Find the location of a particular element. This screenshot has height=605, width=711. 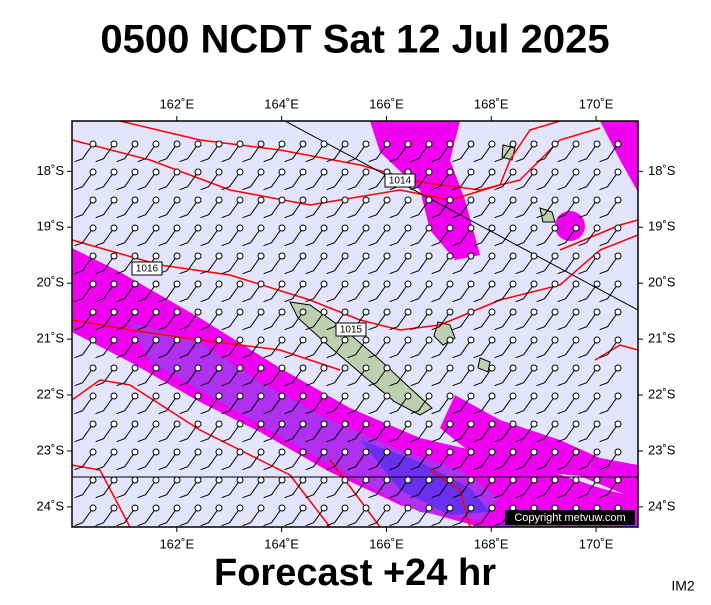

lon-tick-label: 164˚E is located at coordinates (281, 543).